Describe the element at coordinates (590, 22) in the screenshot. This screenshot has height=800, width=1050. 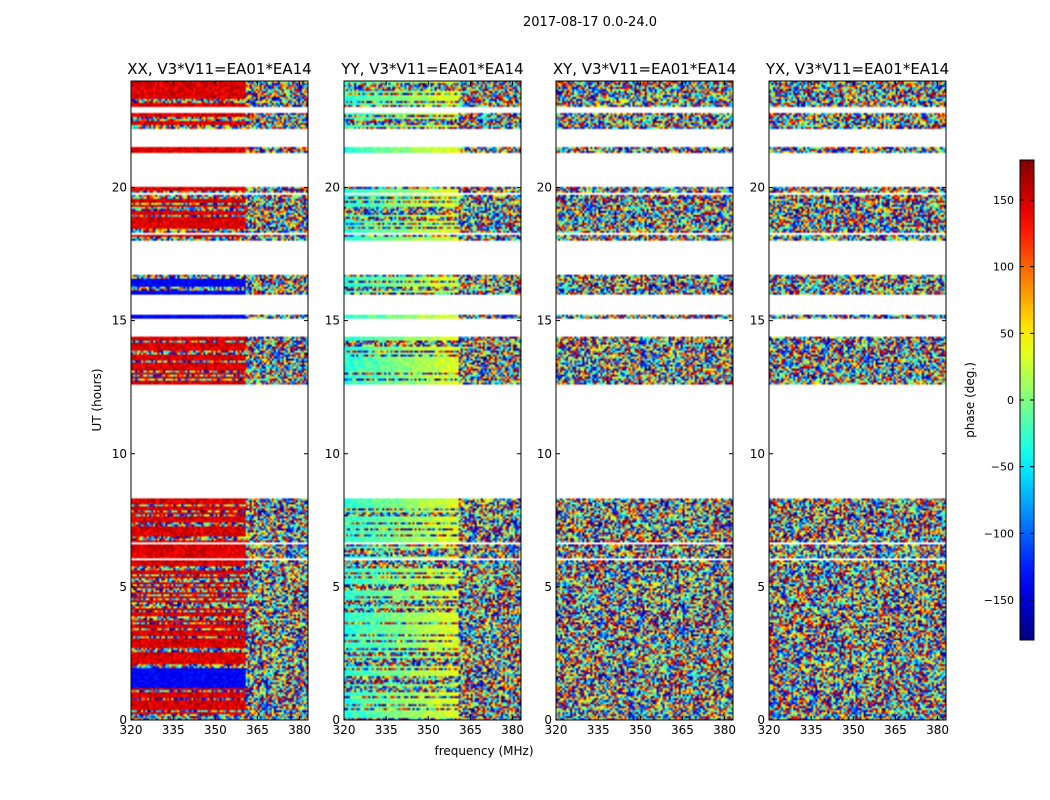
I see `figure-suptitle: 2017-08-17 0.0-24.0` at that location.